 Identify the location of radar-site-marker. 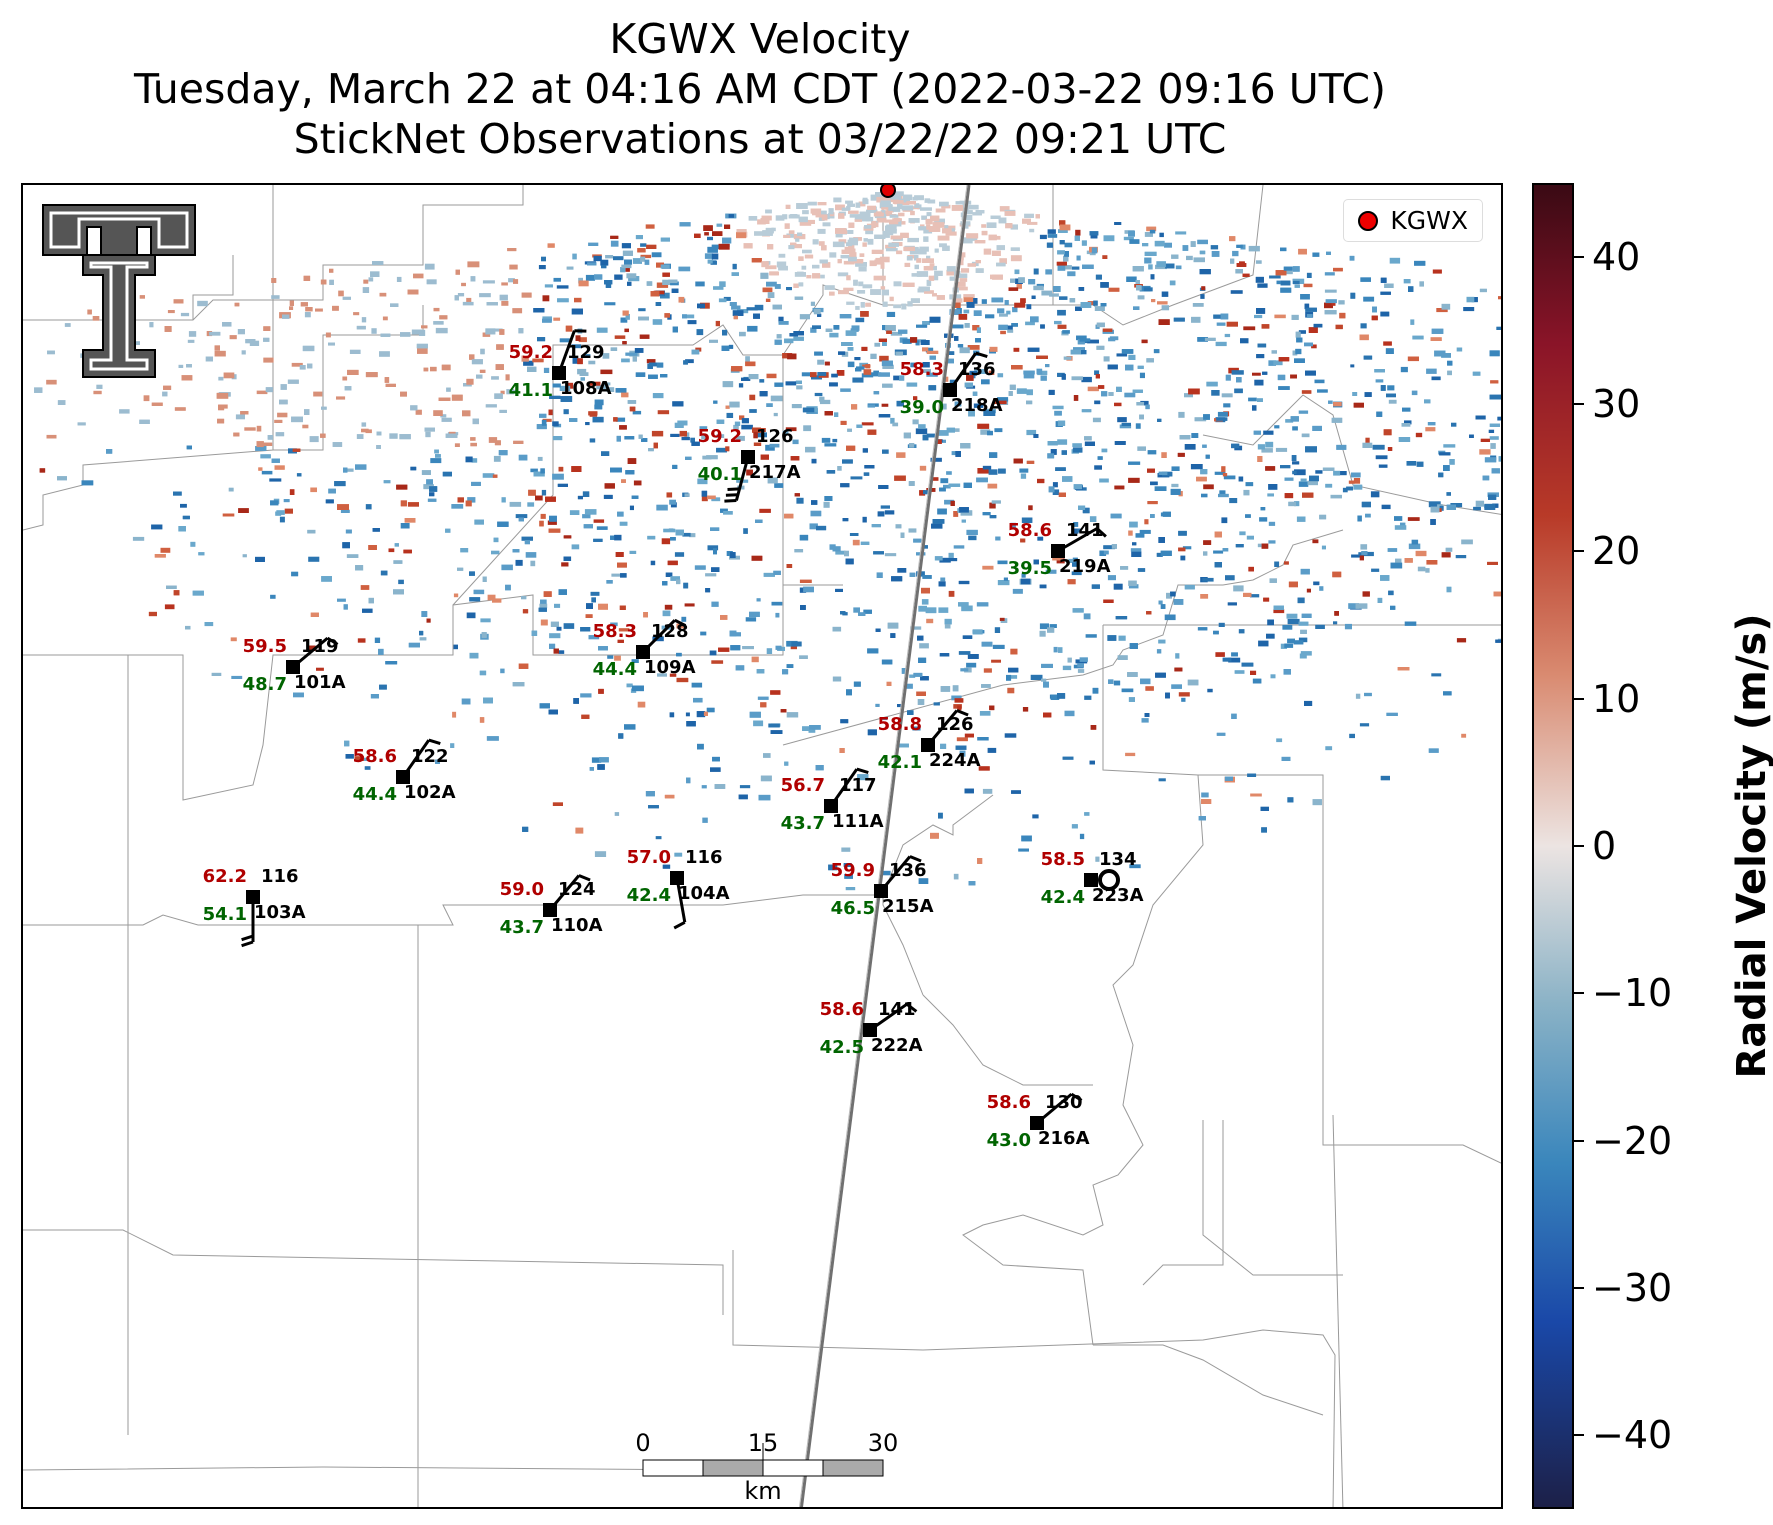
(888, 191).